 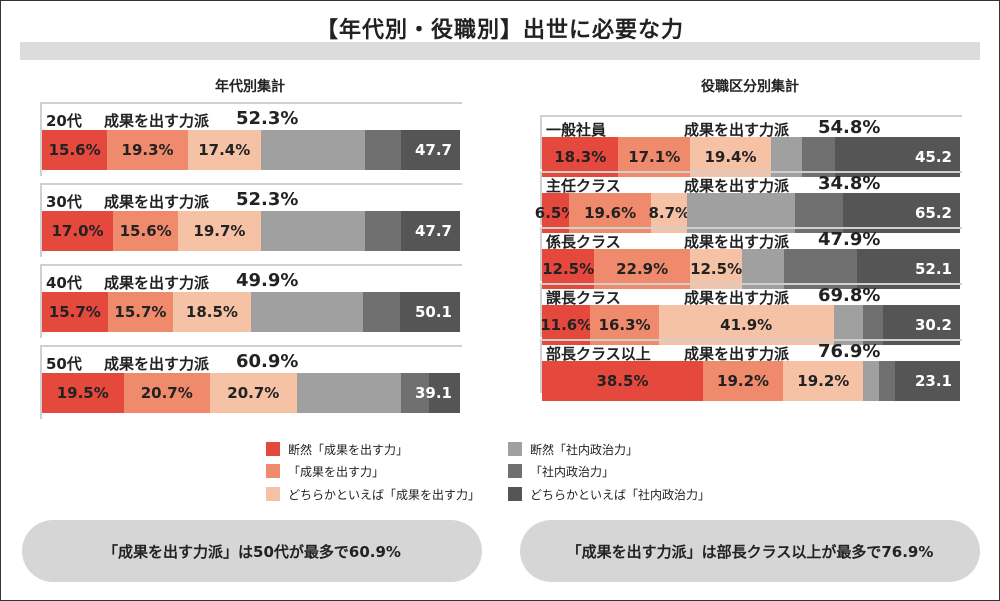 What do you see at coordinates (64, 283) in the screenshot?
I see `category-label: 40代` at bounding box center [64, 283].